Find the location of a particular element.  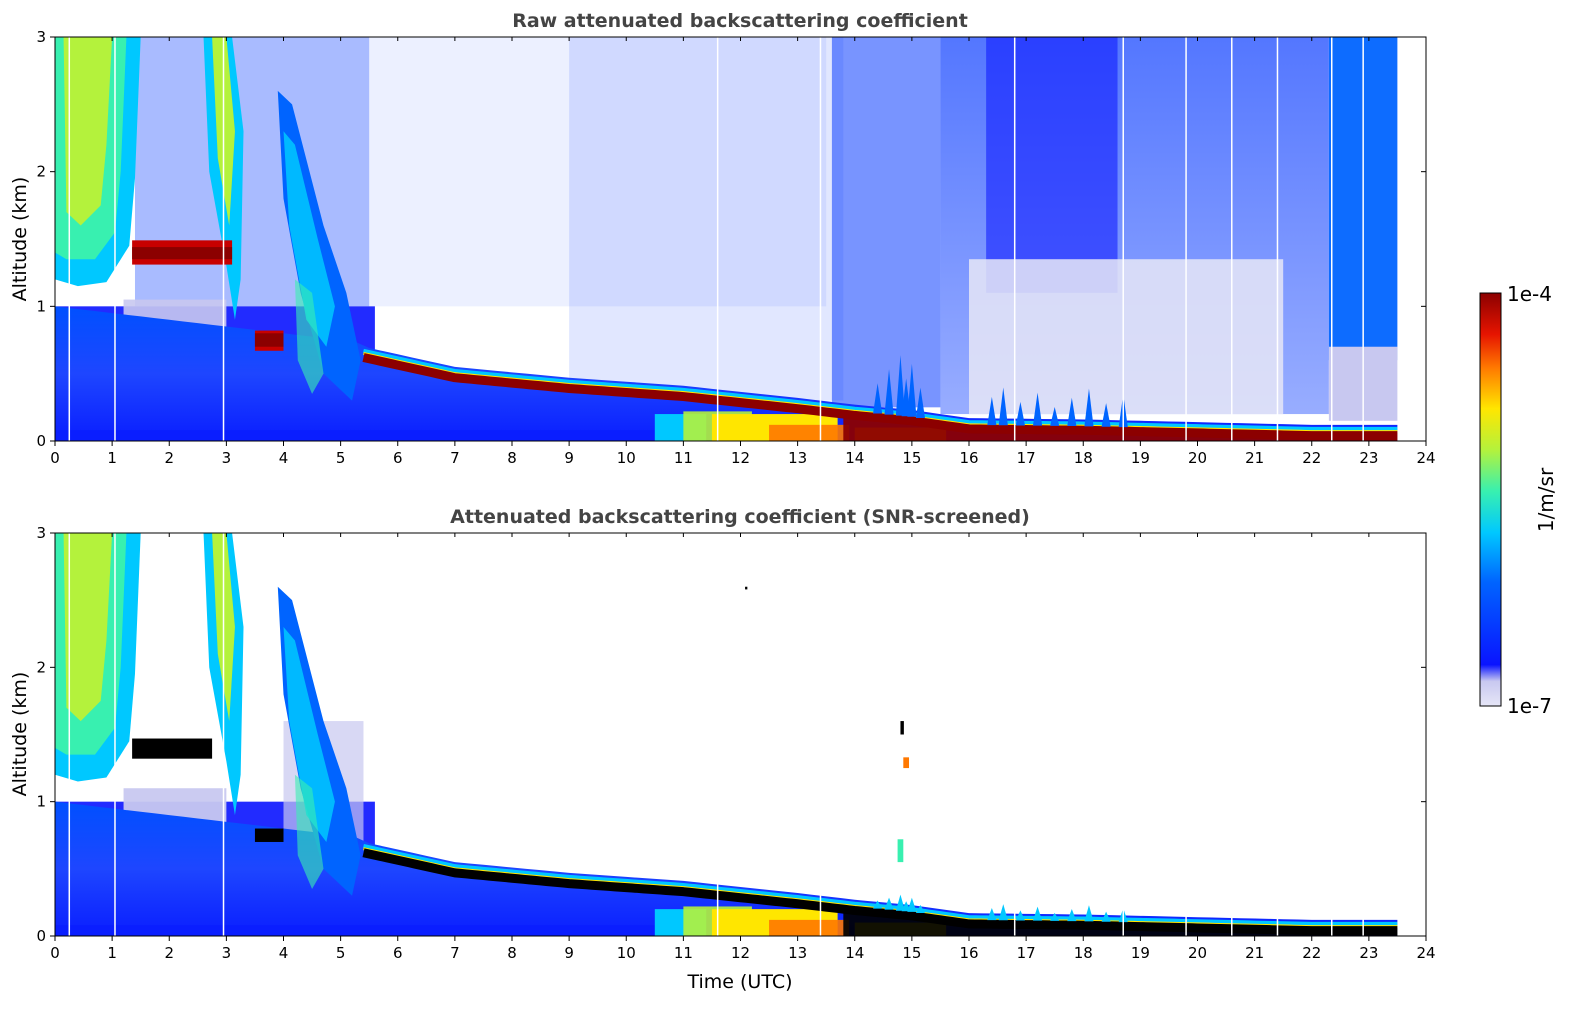

x-tick-label: 6 is located at coordinates (398, 953).